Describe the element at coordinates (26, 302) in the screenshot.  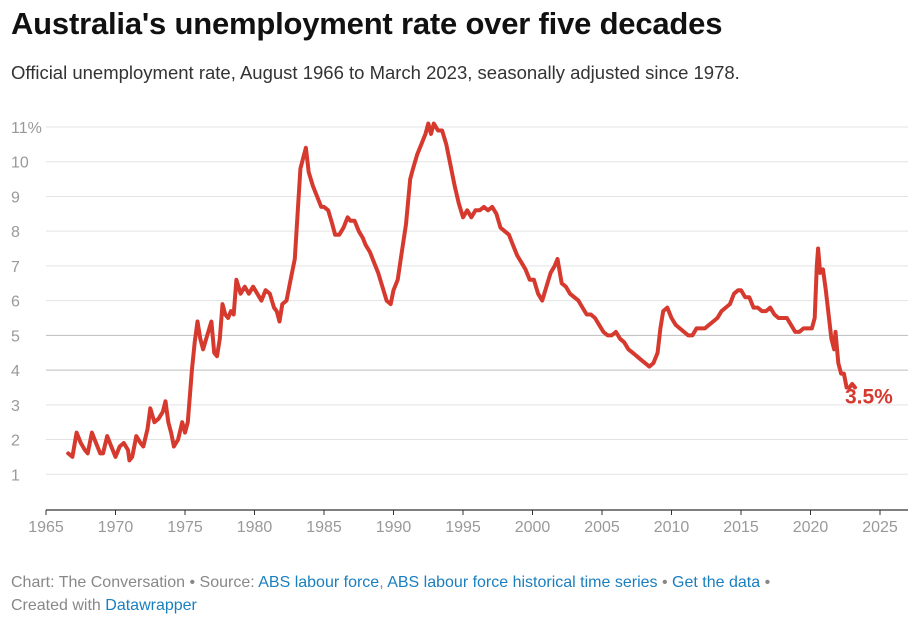
I see `y-axis-ticks: 1 2 3 4 5 6 7 8 9 10 11%` at that location.